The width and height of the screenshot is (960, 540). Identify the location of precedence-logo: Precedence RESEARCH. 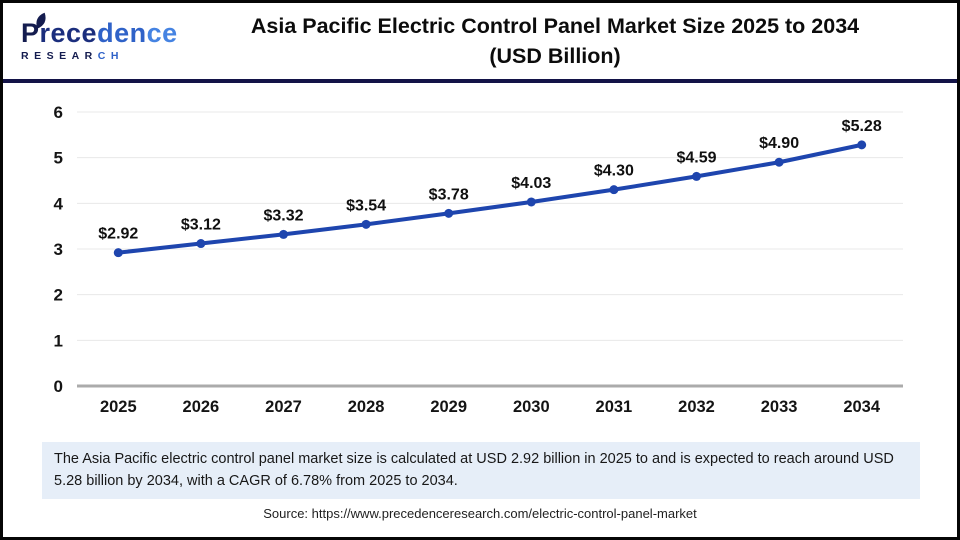
(98, 37).